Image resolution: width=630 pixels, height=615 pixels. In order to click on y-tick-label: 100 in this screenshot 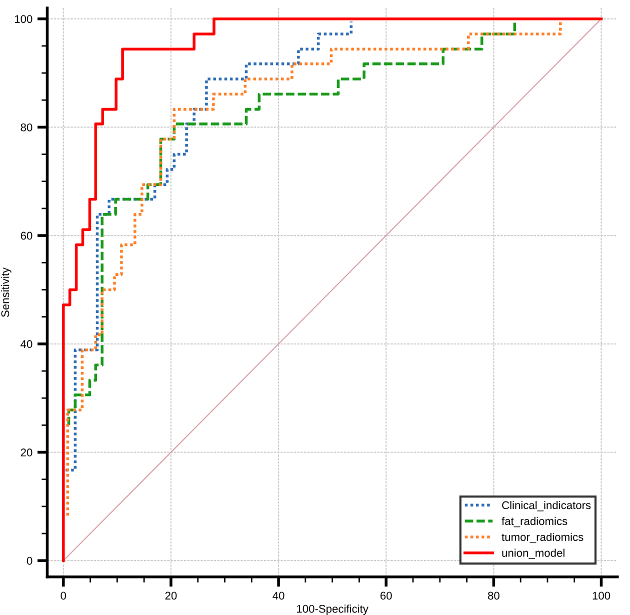, I will do `click(23, 19)`.